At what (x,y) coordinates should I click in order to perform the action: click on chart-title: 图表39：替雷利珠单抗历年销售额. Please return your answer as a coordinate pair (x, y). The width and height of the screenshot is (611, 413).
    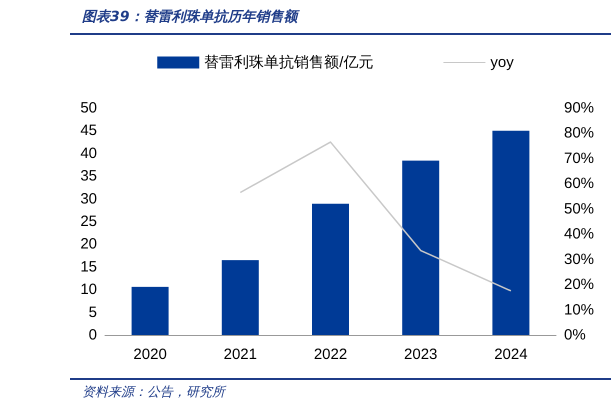
    Looking at the image, I should click on (190, 17).